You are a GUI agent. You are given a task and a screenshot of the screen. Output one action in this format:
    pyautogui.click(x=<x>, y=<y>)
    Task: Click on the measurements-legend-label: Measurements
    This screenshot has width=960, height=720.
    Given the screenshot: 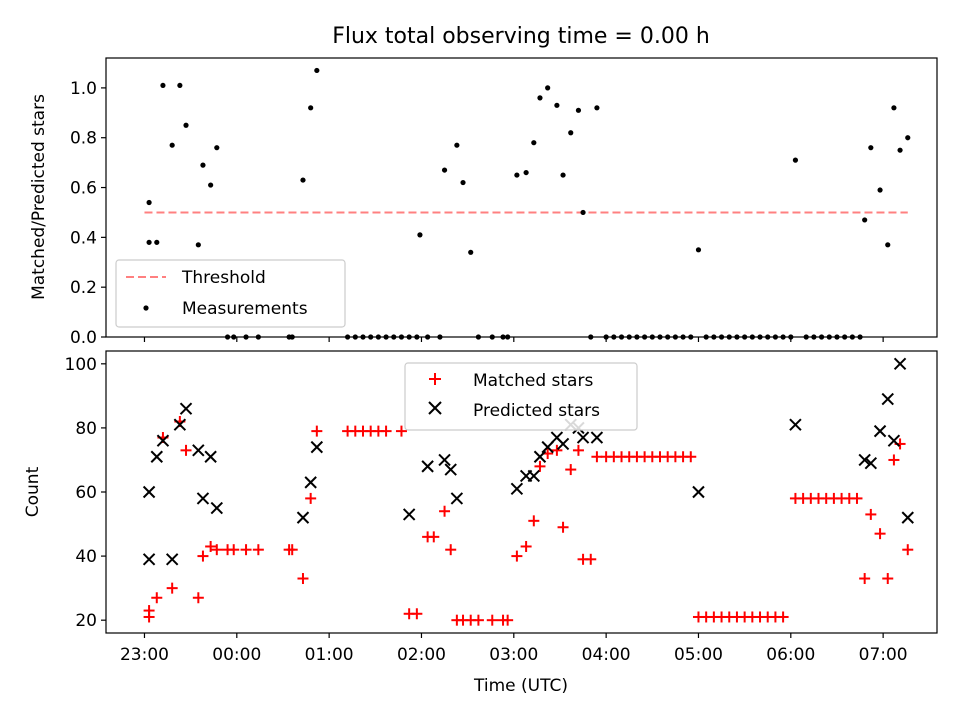 What is the action you would take?
    pyautogui.click(x=245, y=309)
    